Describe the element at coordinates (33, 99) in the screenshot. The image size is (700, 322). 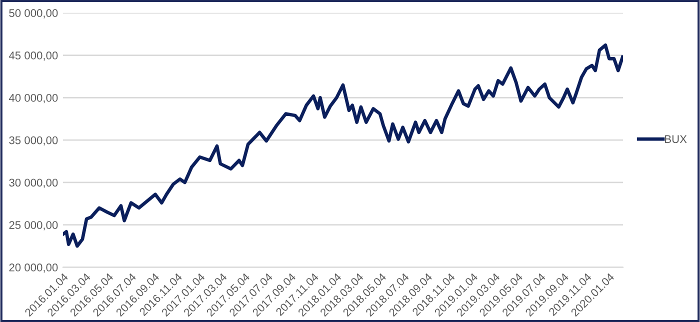
I see `y-tick-label: 40 000,00` at that location.